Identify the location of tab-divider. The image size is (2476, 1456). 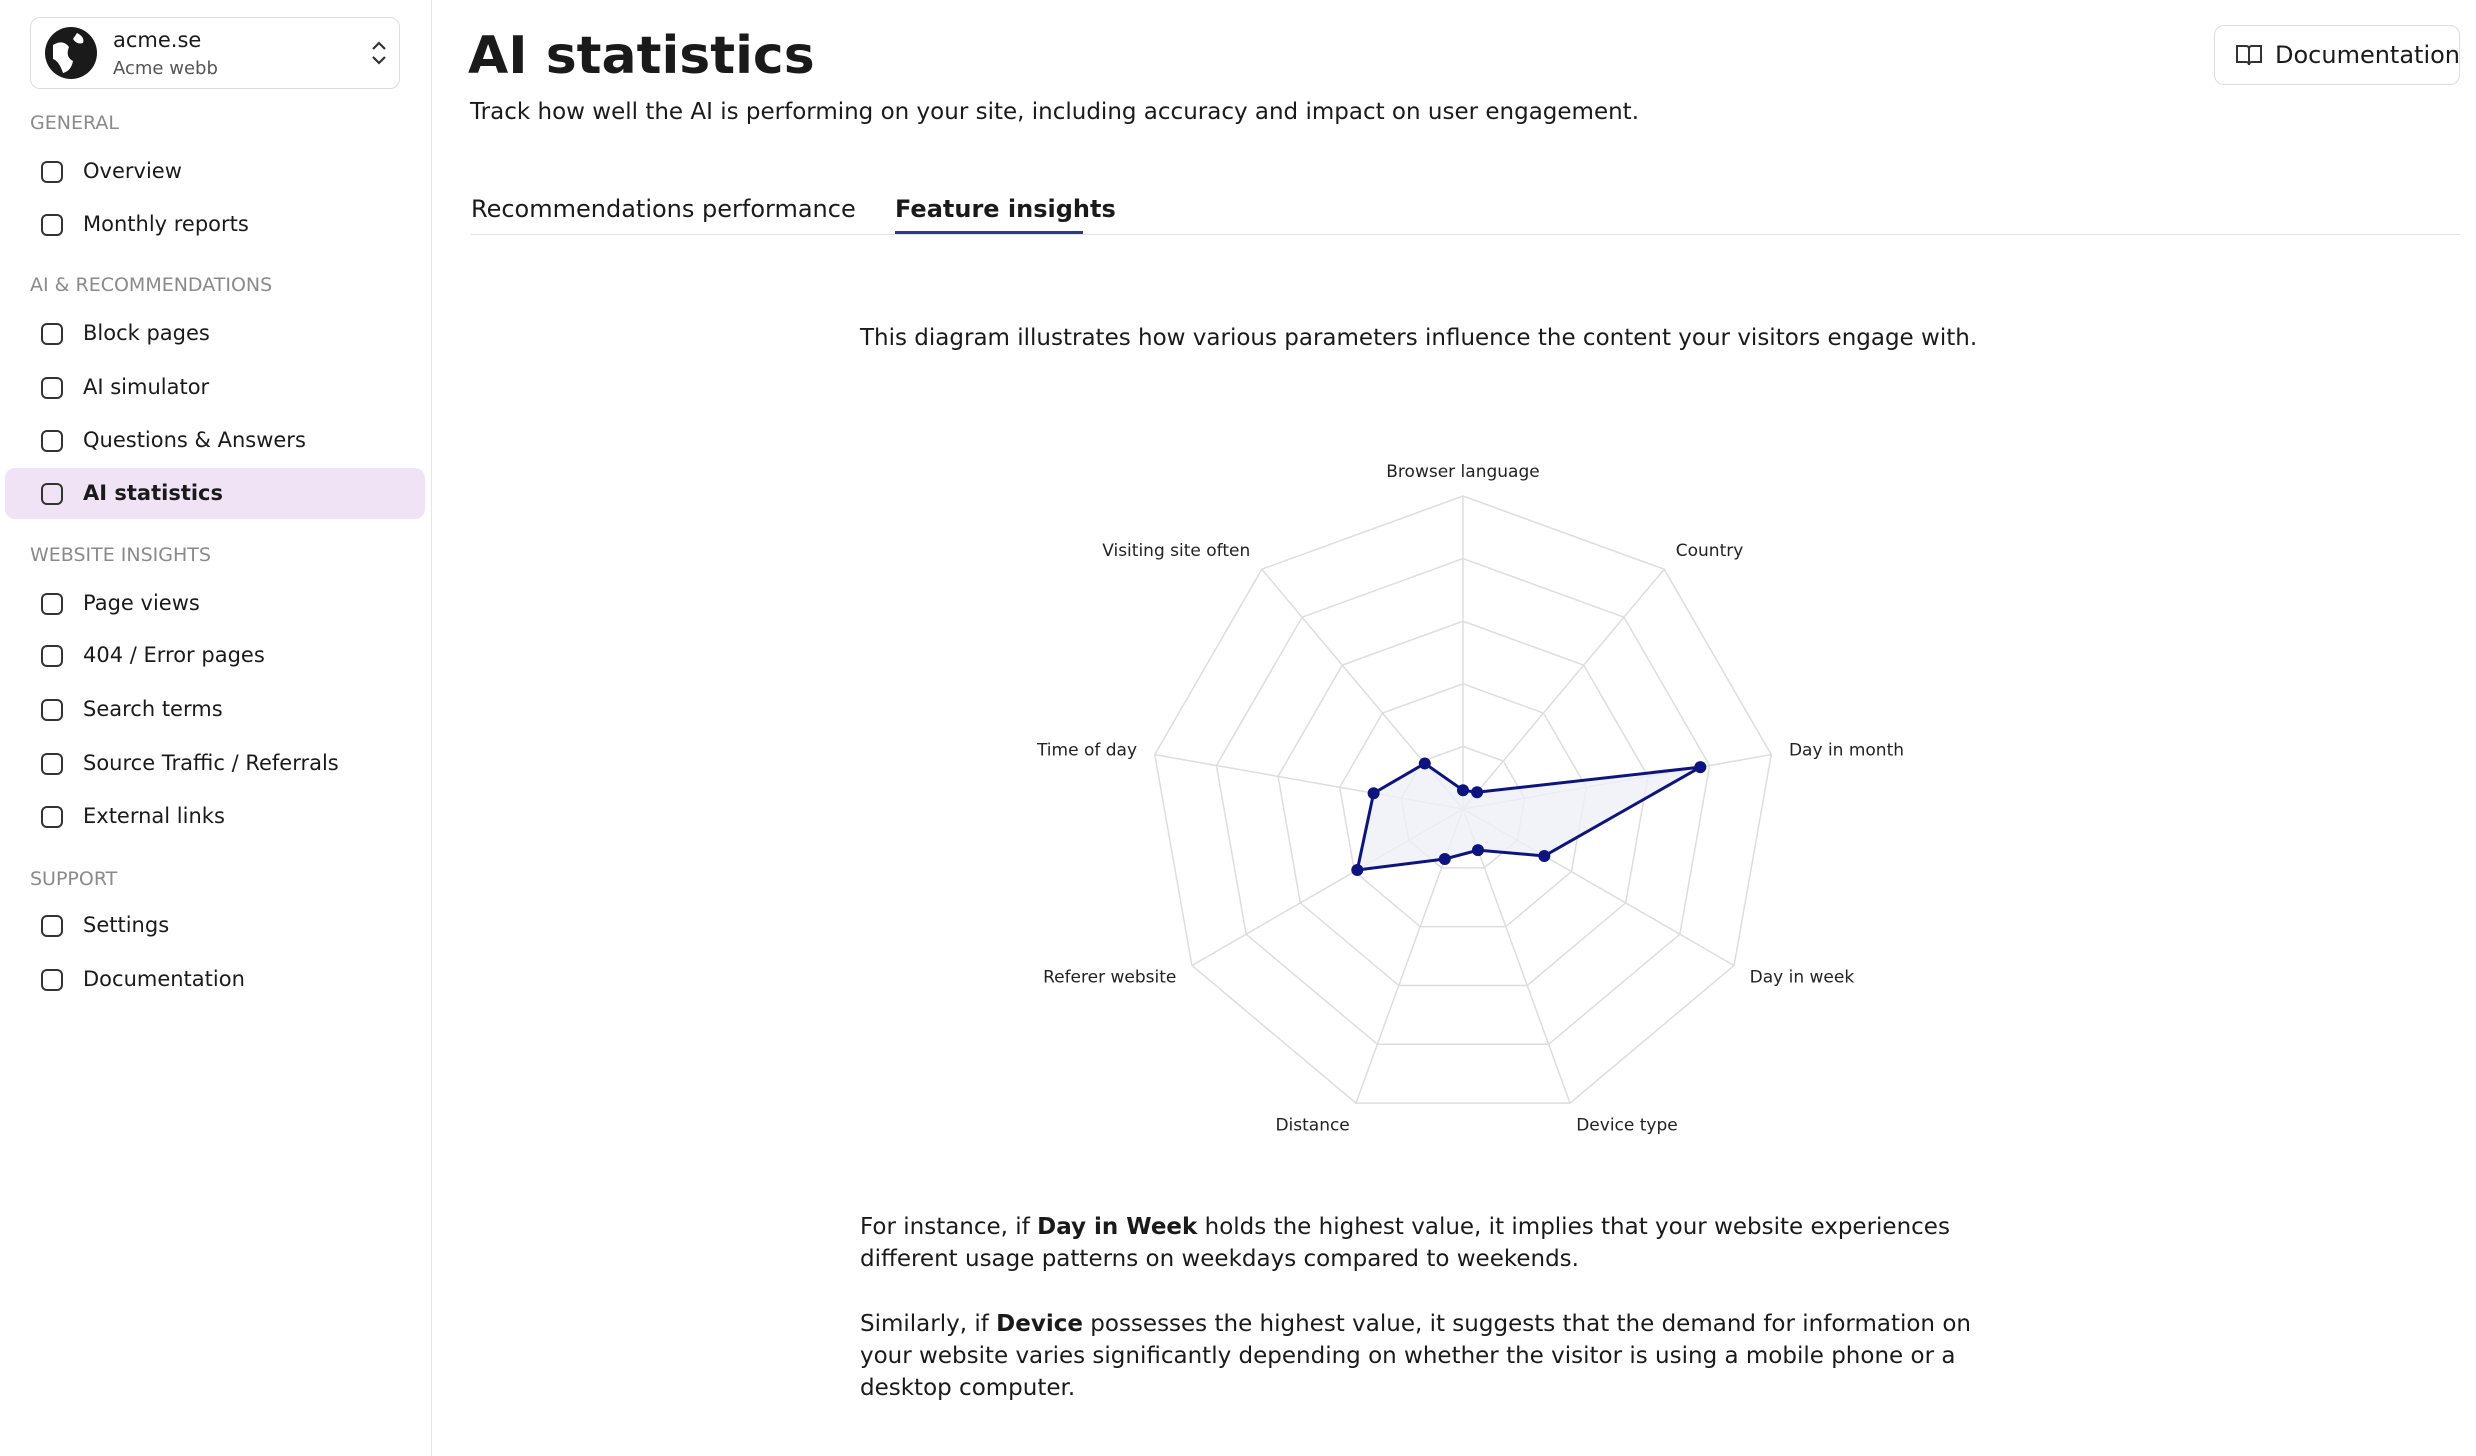
(1465, 234).